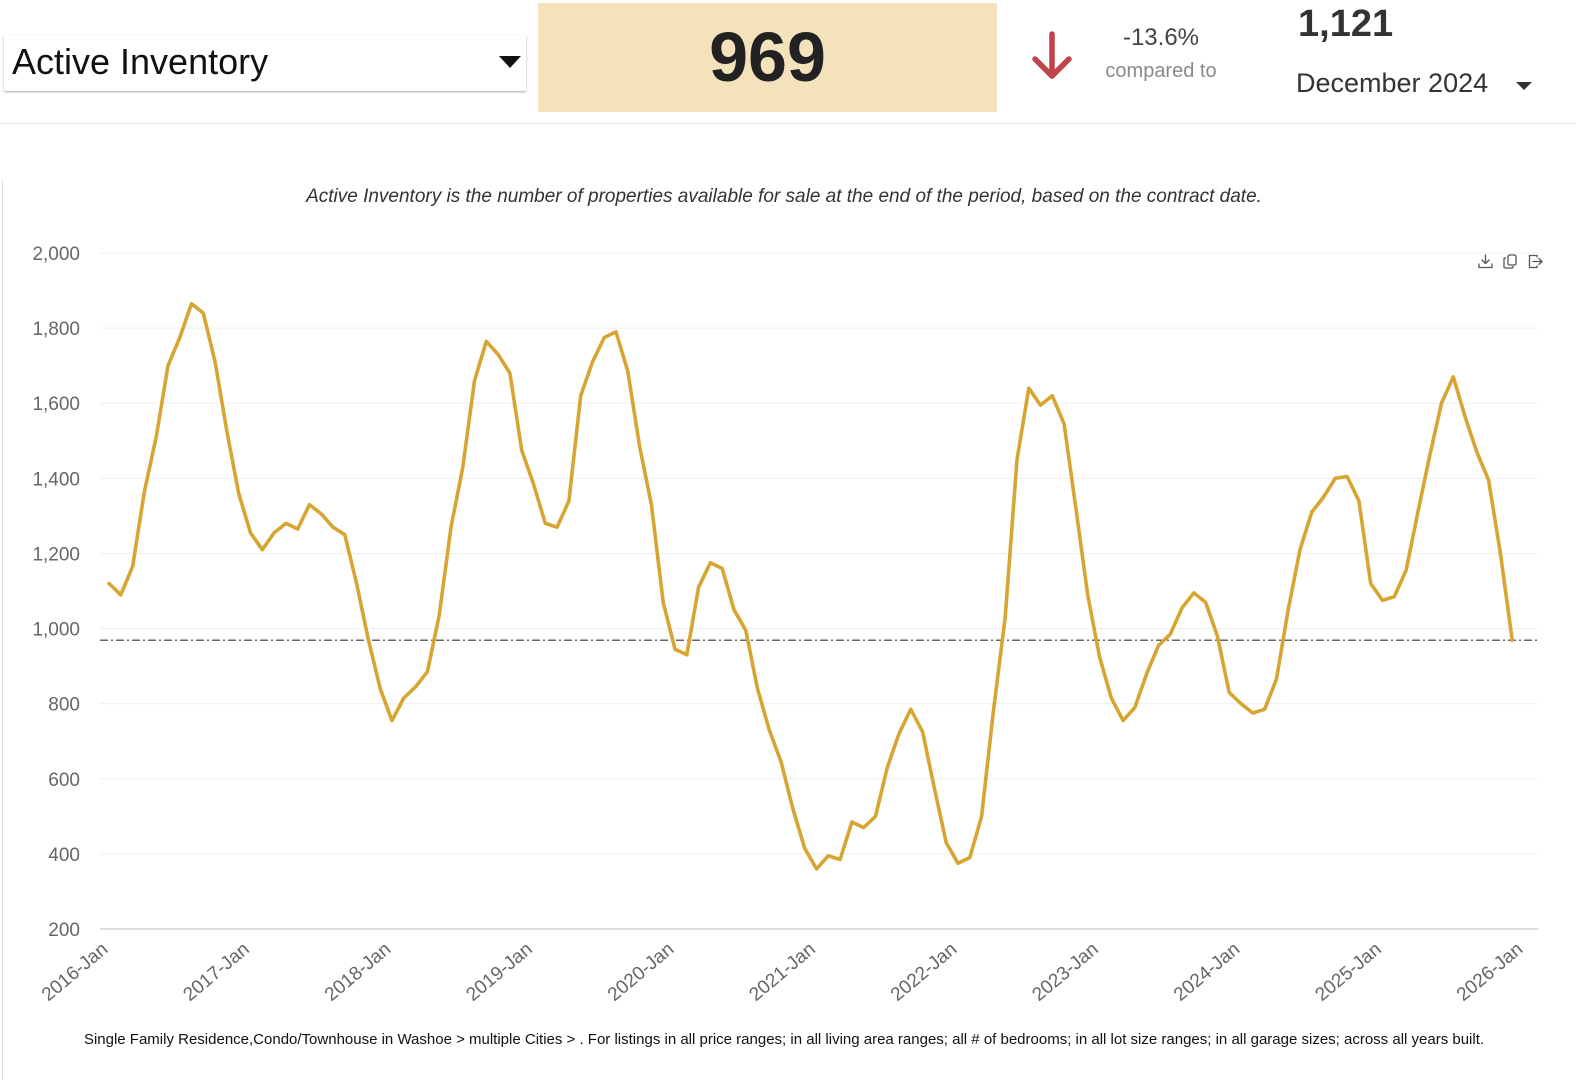 This screenshot has height=1080, width=1576. What do you see at coordinates (1510, 261) in the screenshot?
I see `copy-icon` at bounding box center [1510, 261].